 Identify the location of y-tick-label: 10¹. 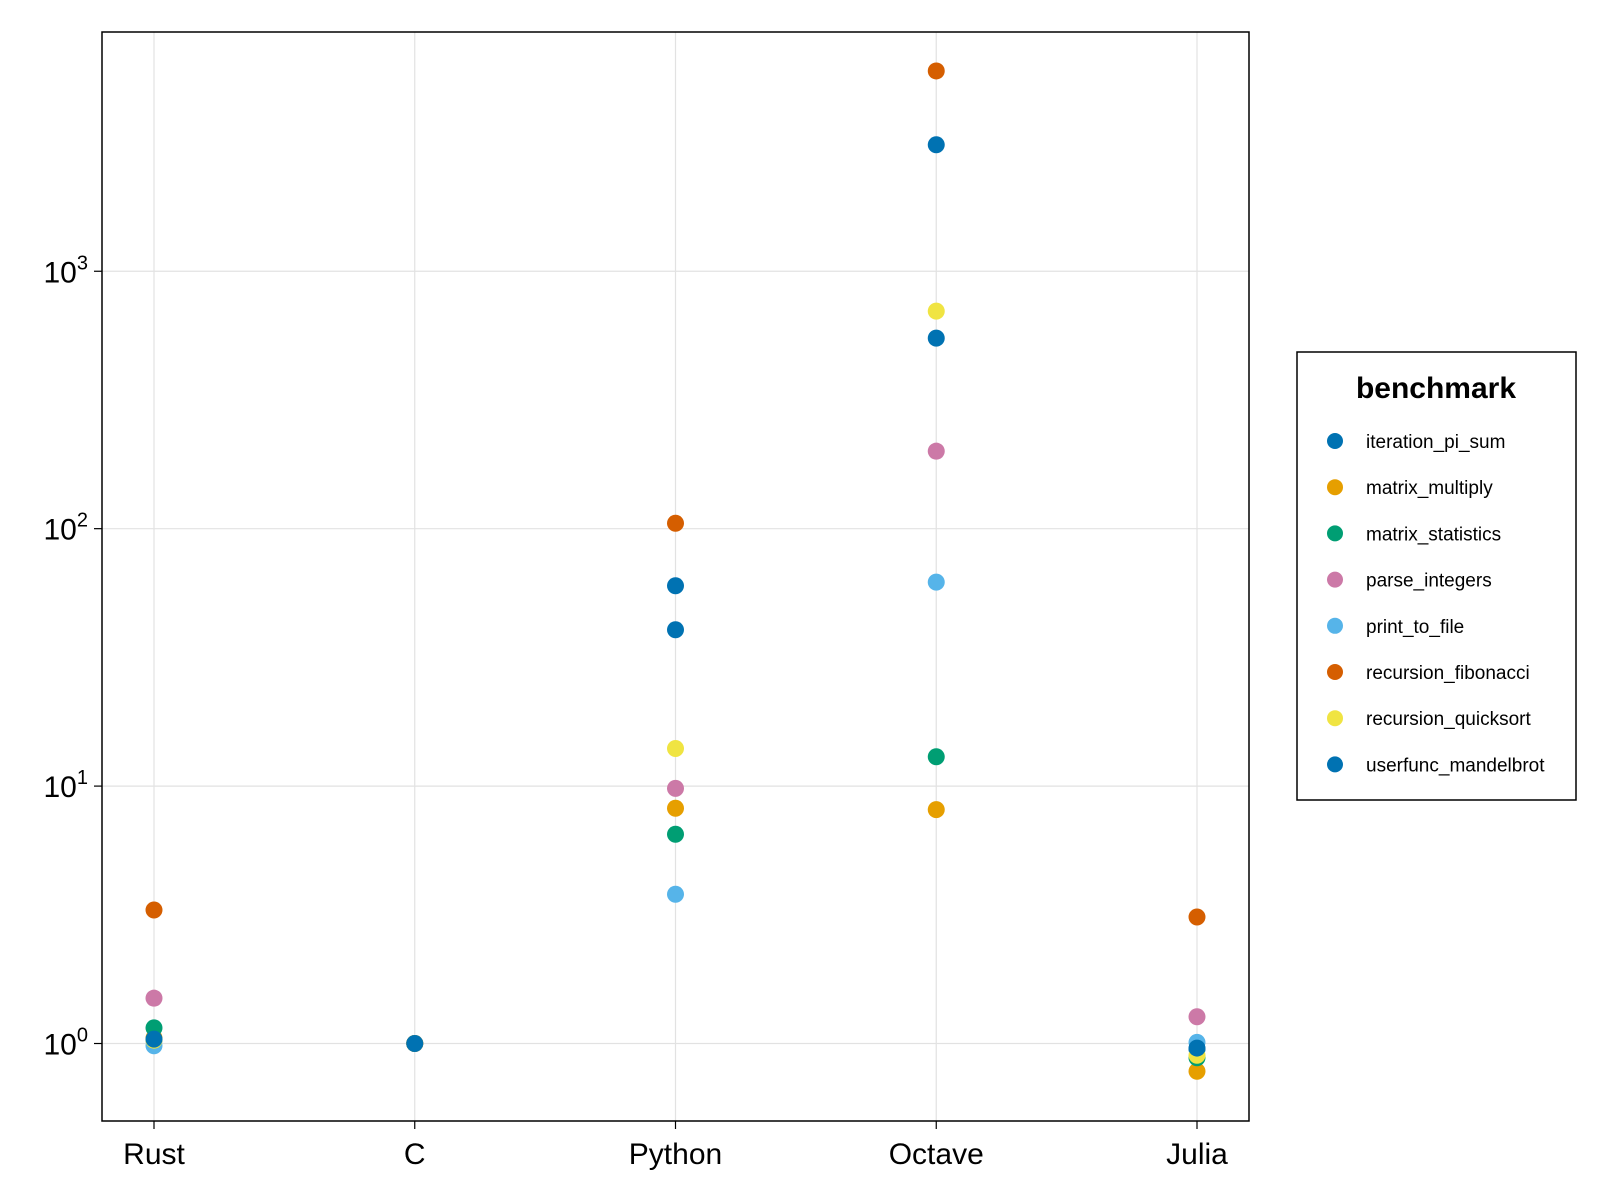
(66, 785).